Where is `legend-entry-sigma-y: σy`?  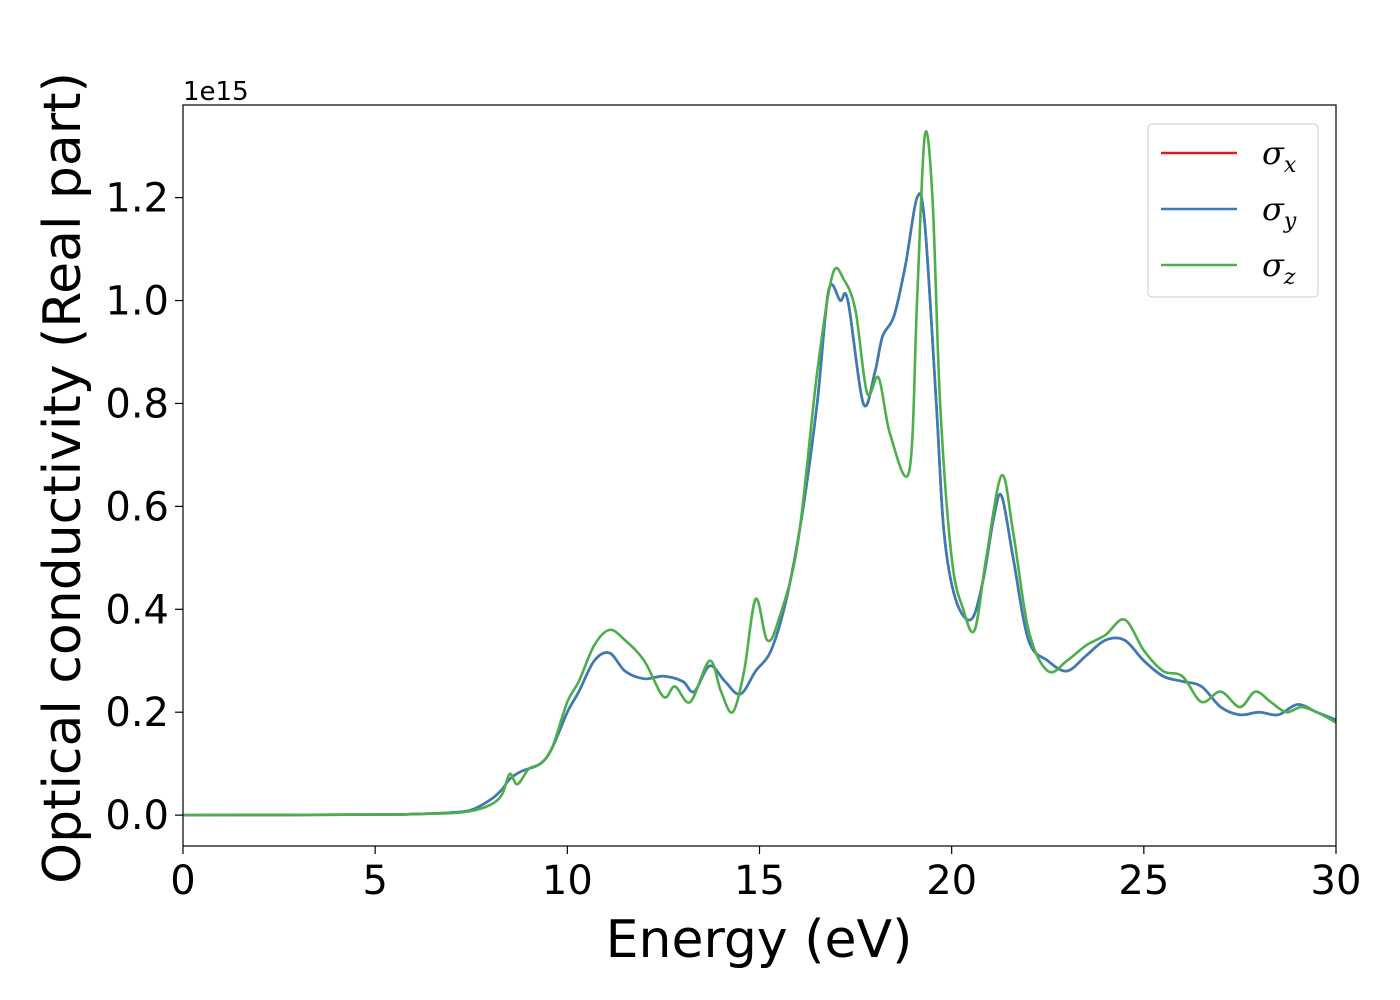 legend-entry-sigma-y: σy is located at coordinates (1229, 212).